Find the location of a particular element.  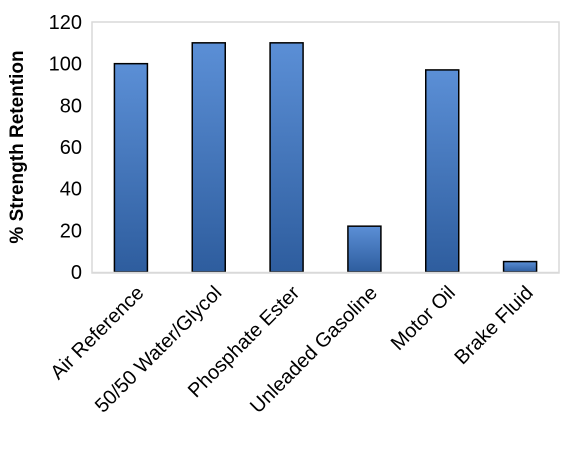

y-tick-label: 100 is located at coordinates (65, 65).